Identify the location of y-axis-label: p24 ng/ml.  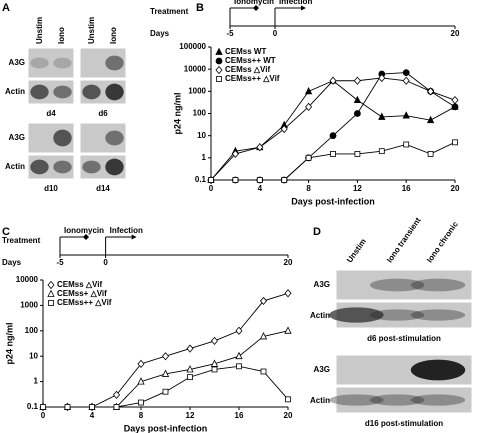
(9, 343).